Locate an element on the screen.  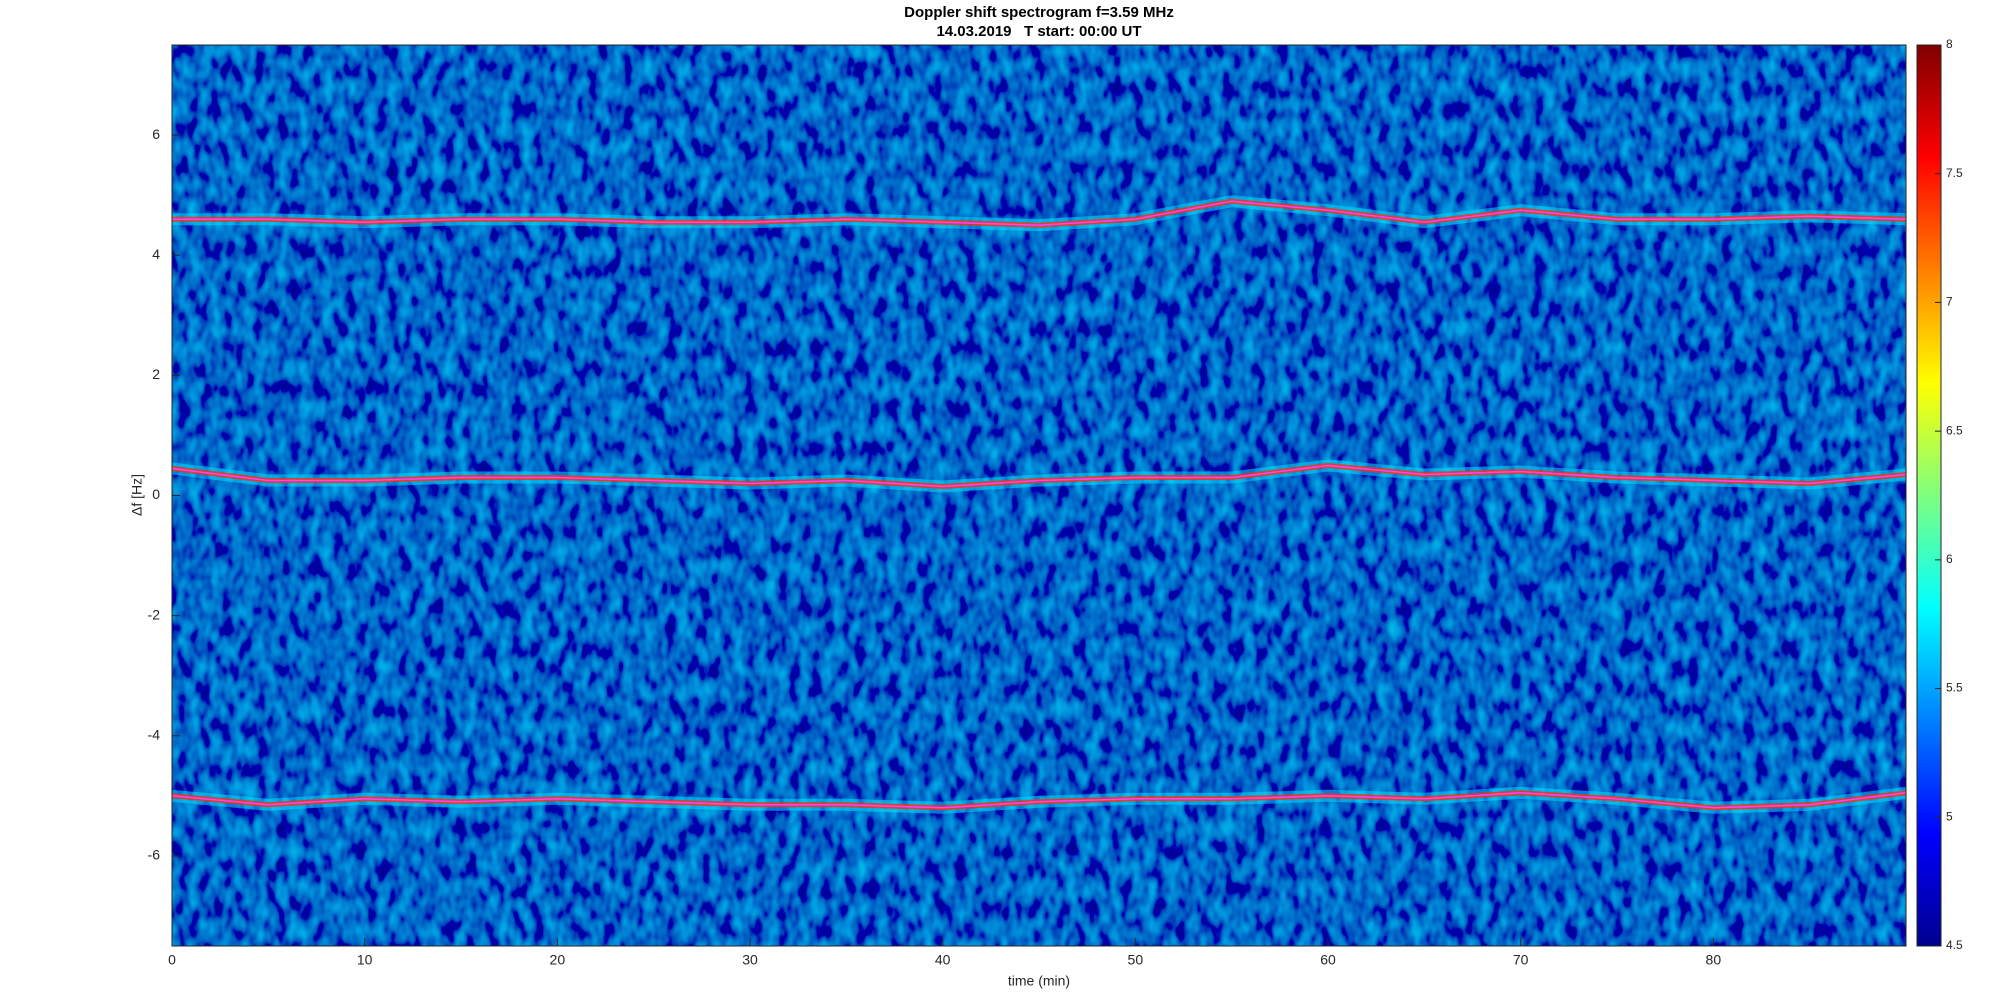
y-tick-label: -6 is located at coordinates (154, 855).